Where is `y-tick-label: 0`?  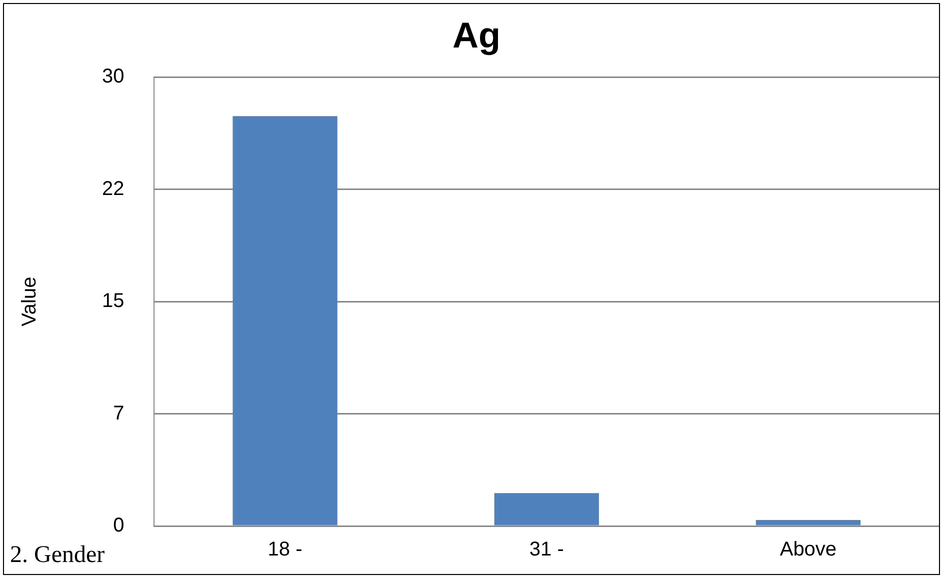
y-tick-label: 0 is located at coordinates (118, 525).